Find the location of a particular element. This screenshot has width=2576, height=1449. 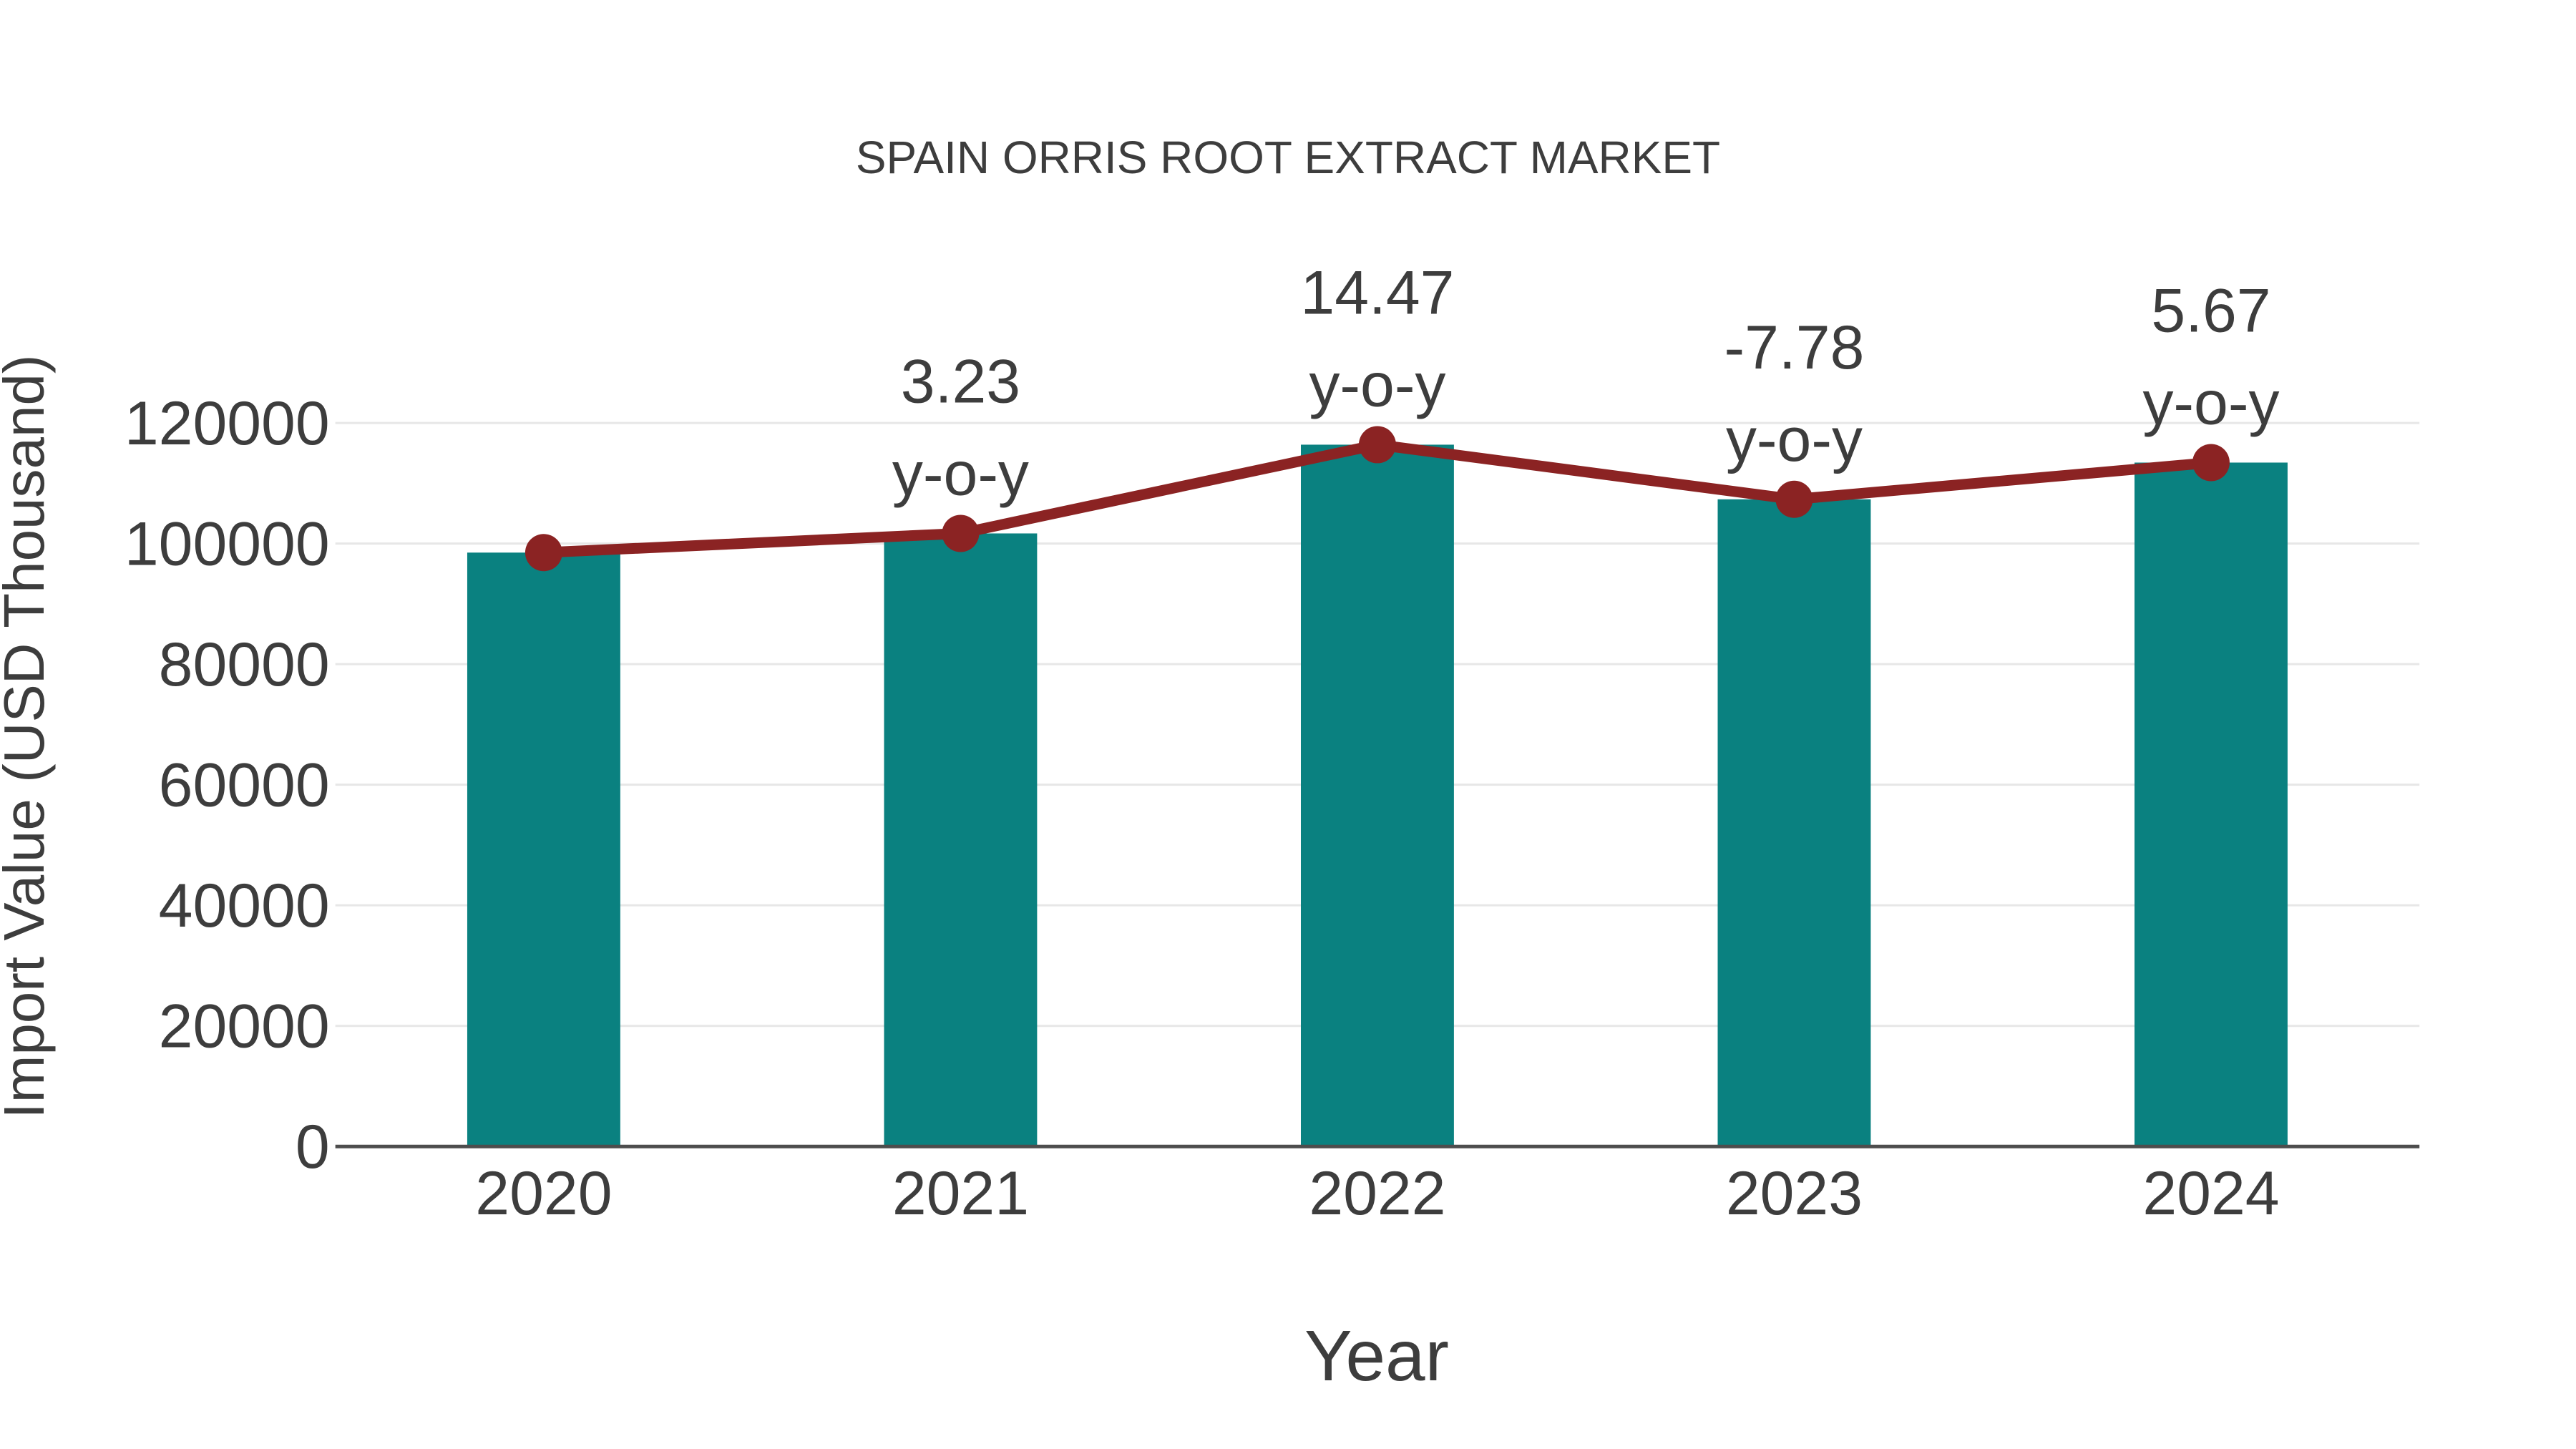

trend-line is located at coordinates (1377, 499).